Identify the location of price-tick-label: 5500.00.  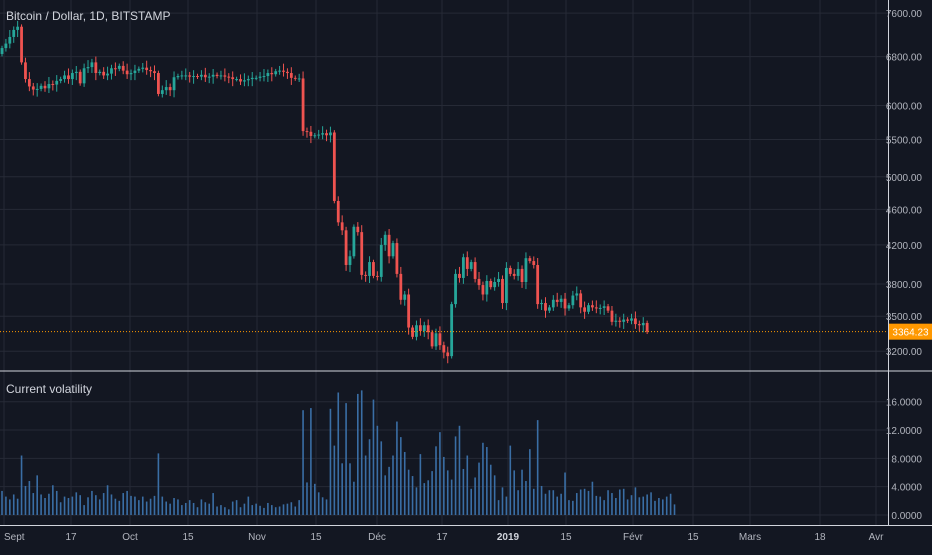
(904, 141).